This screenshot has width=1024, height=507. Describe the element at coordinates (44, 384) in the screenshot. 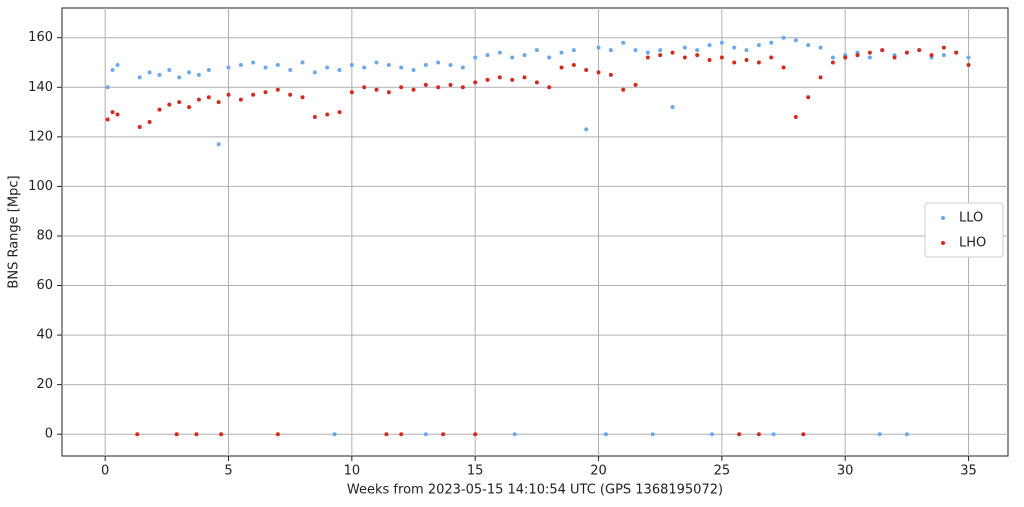

I see `y-tick-label: 20` at that location.